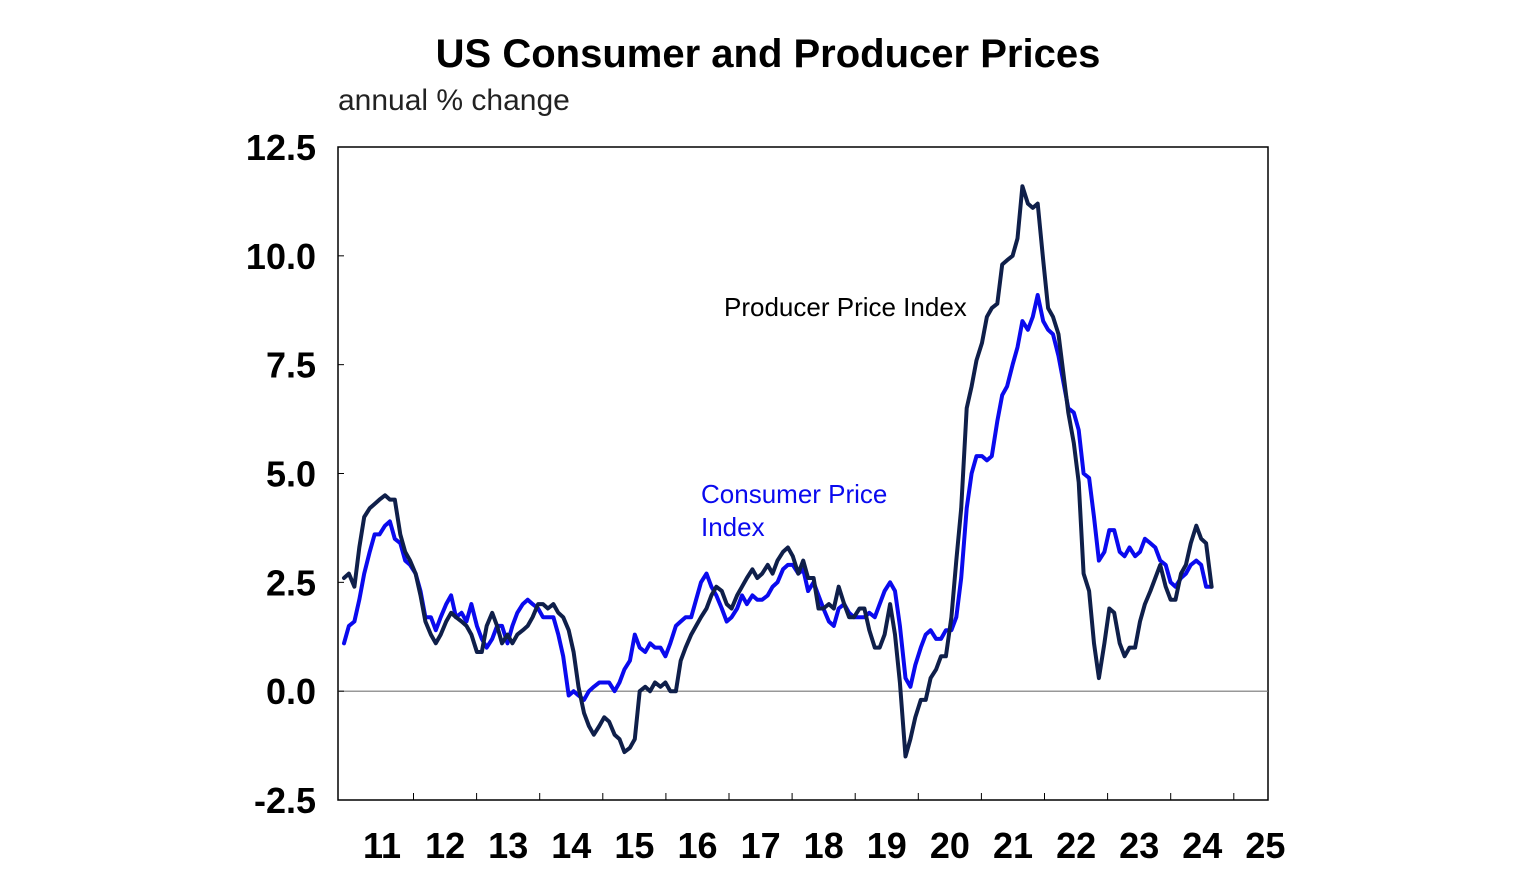  I want to click on x-tick-label: 22, so click(1076, 845).